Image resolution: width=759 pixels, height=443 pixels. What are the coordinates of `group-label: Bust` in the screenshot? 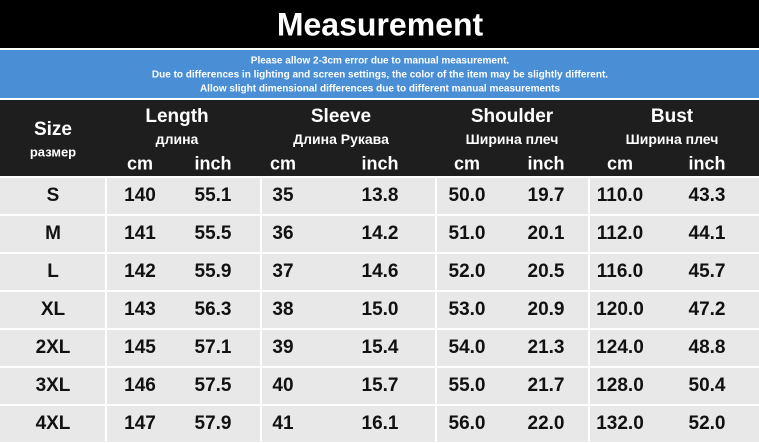 It's located at (672, 116).